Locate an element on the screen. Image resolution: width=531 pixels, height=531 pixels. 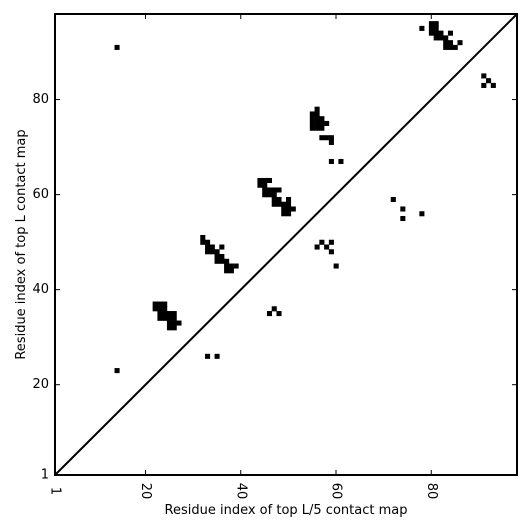
y-tick-label: 80 is located at coordinates (40, 99).